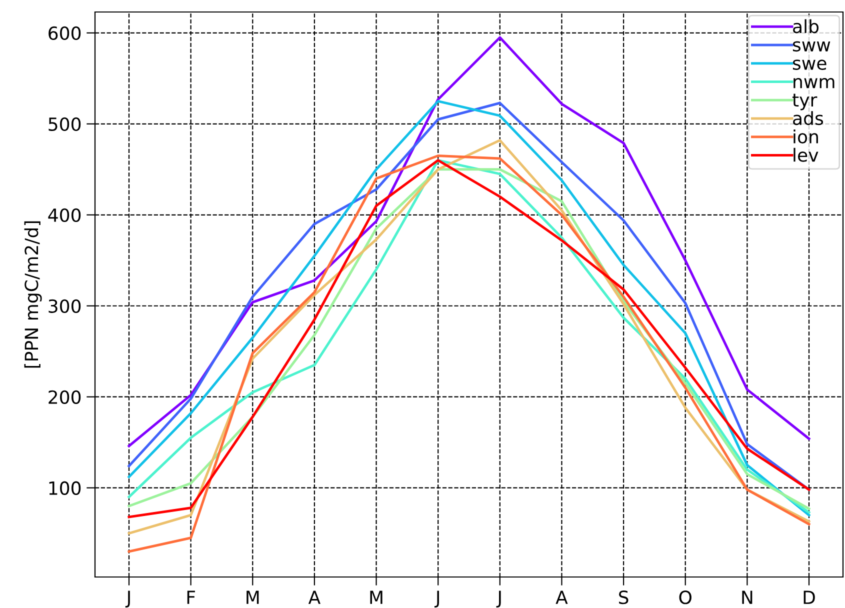 The image size is (845, 608). I want to click on legend-label: ads, so click(808, 118).